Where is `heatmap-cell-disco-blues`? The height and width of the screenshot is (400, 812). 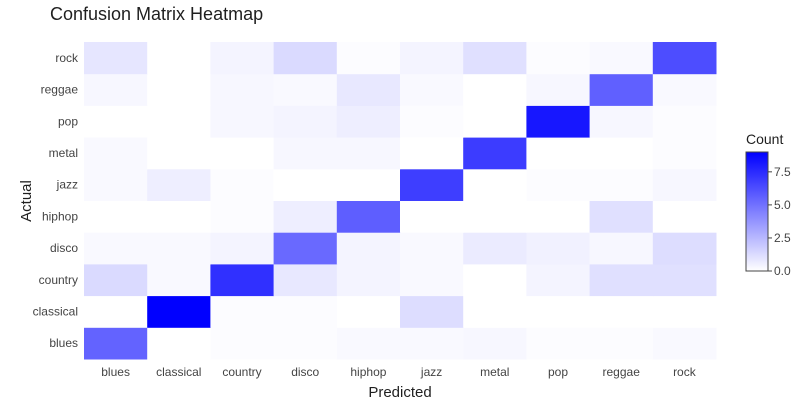
heatmap-cell-disco-blues is located at coordinates (116, 248).